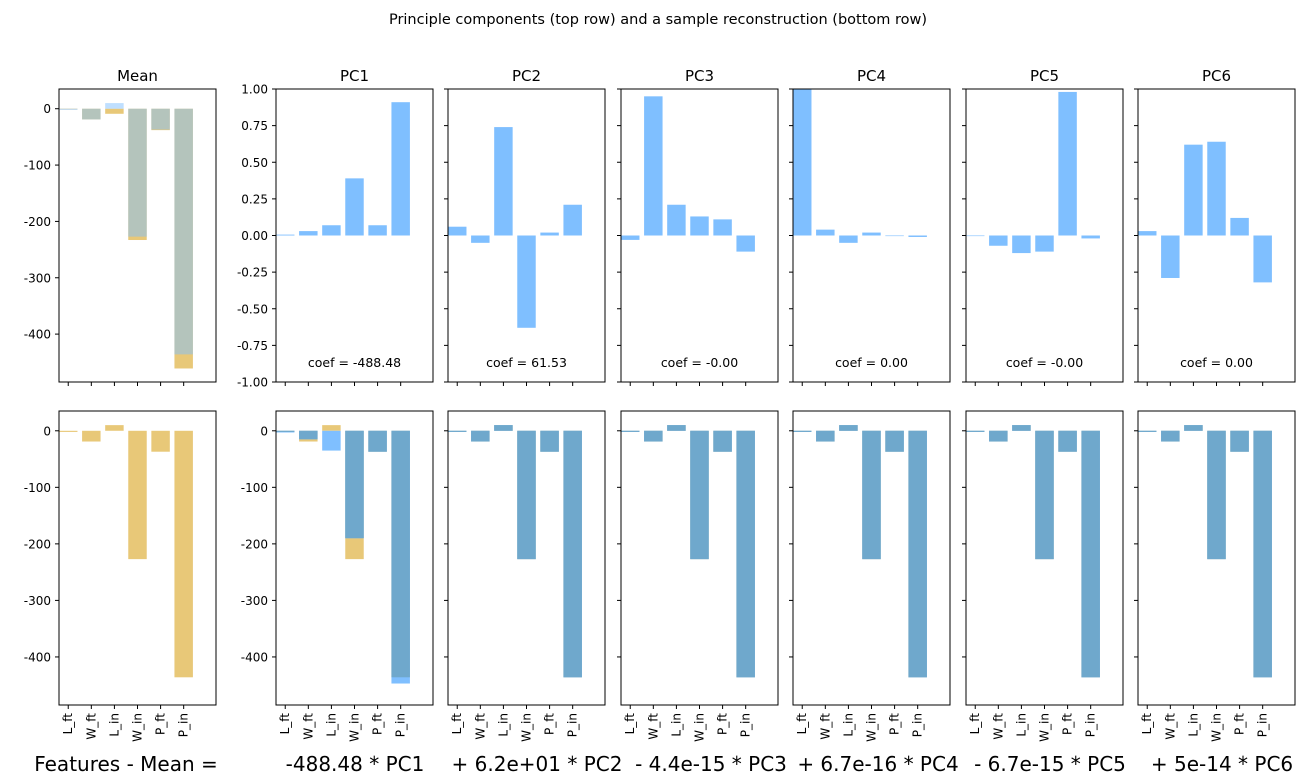 Image resolution: width=1307 pixels, height=784 pixels. I want to click on pc4-bar-w-ft, so click(825, 232).